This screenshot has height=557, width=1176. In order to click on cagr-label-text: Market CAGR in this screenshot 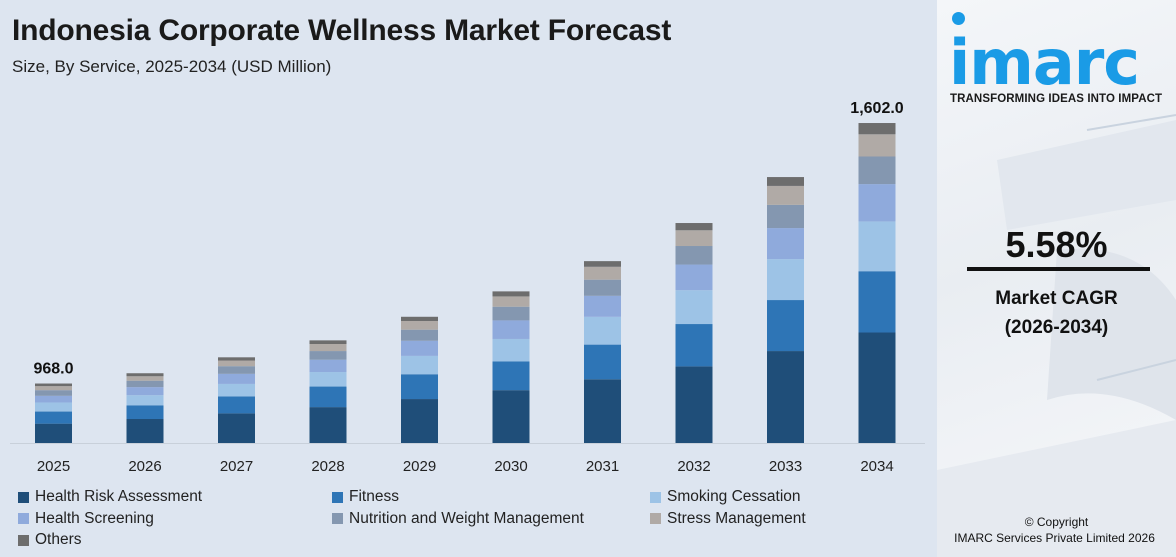, I will do `click(1056, 298)`.